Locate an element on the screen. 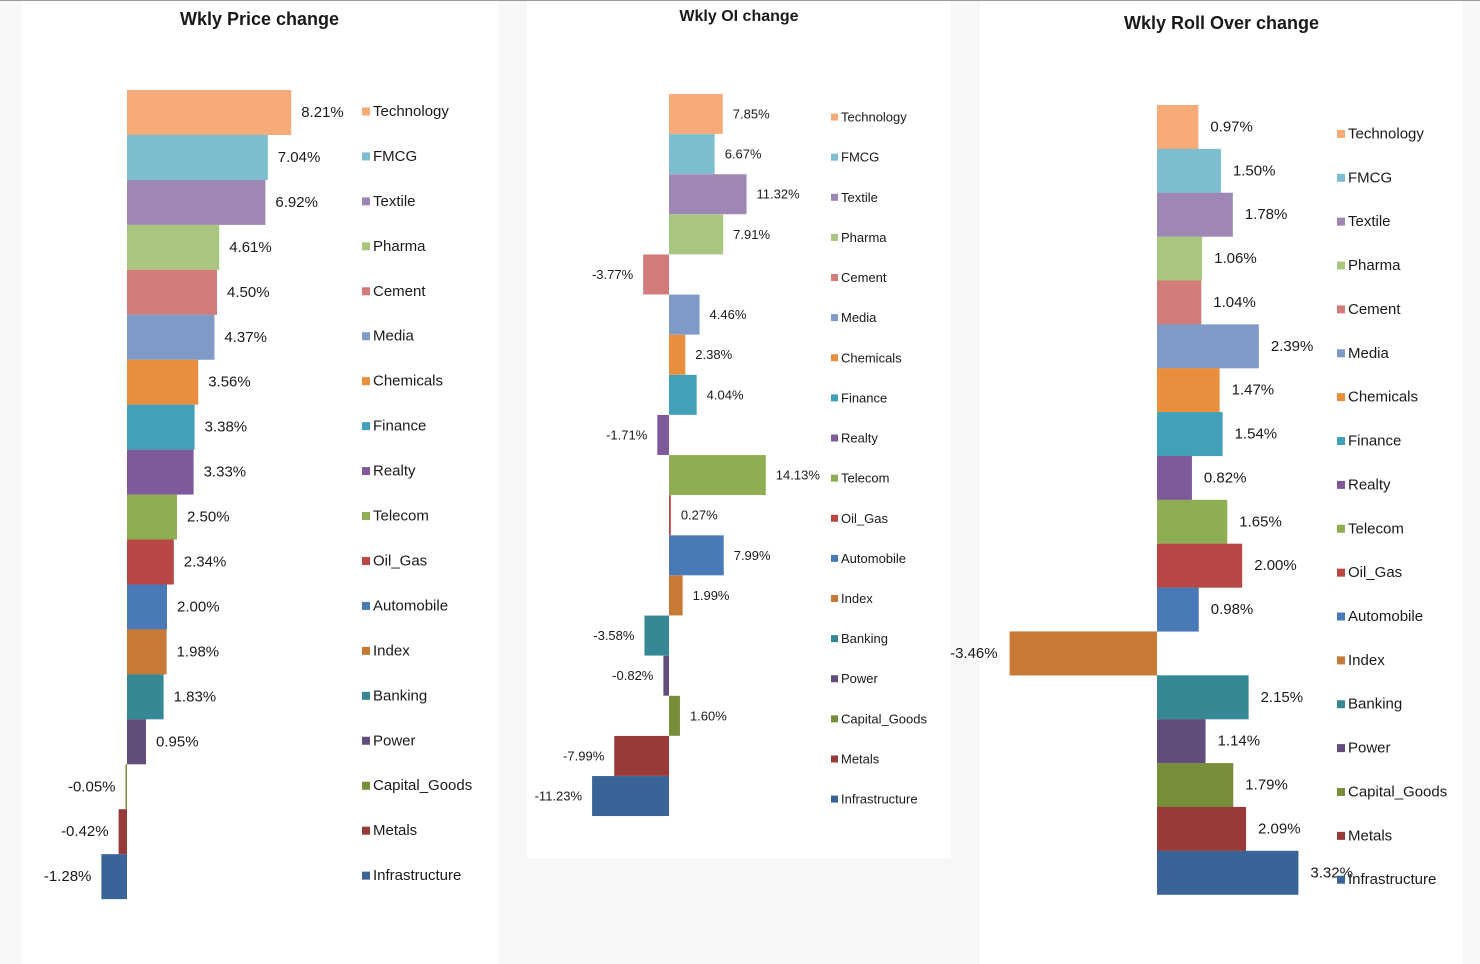 This screenshot has height=964, width=1480. legend-item: Oil_Gas is located at coordinates (1369, 572).